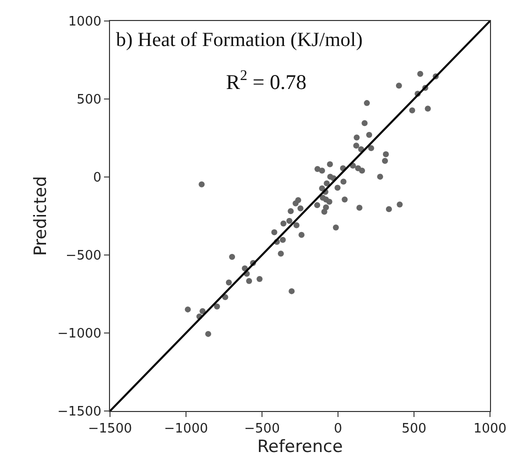 Image resolution: width=519 pixels, height=465 pixels. What do you see at coordinates (79, 334) in the screenshot?
I see `y-tick-label: −1000` at bounding box center [79, 334].